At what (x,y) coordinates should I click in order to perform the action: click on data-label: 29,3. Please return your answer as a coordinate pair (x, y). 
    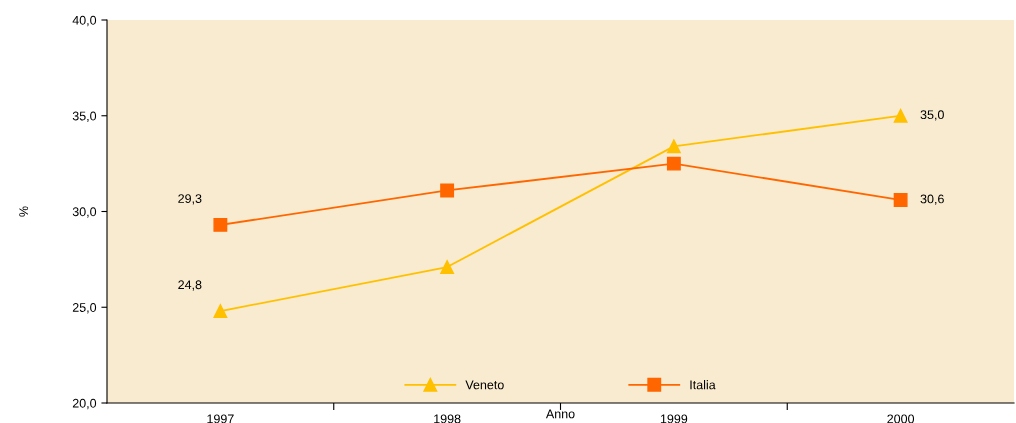
    Looking at the image, I should click on (190, 199).